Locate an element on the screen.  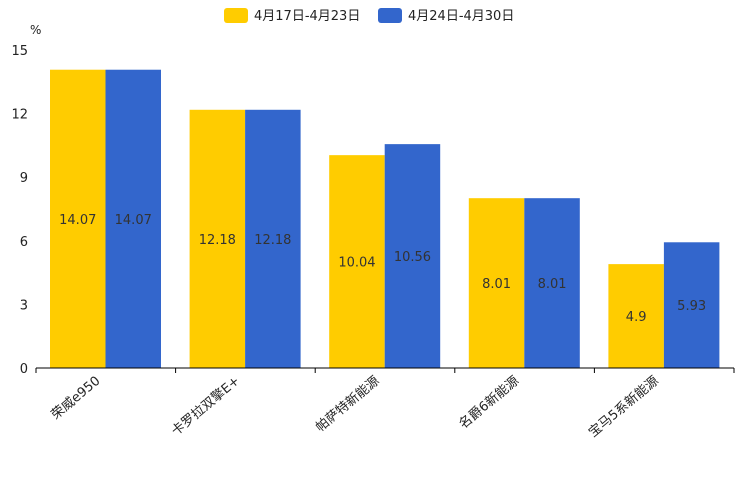
x-axis is located at coordinates (385, 370).